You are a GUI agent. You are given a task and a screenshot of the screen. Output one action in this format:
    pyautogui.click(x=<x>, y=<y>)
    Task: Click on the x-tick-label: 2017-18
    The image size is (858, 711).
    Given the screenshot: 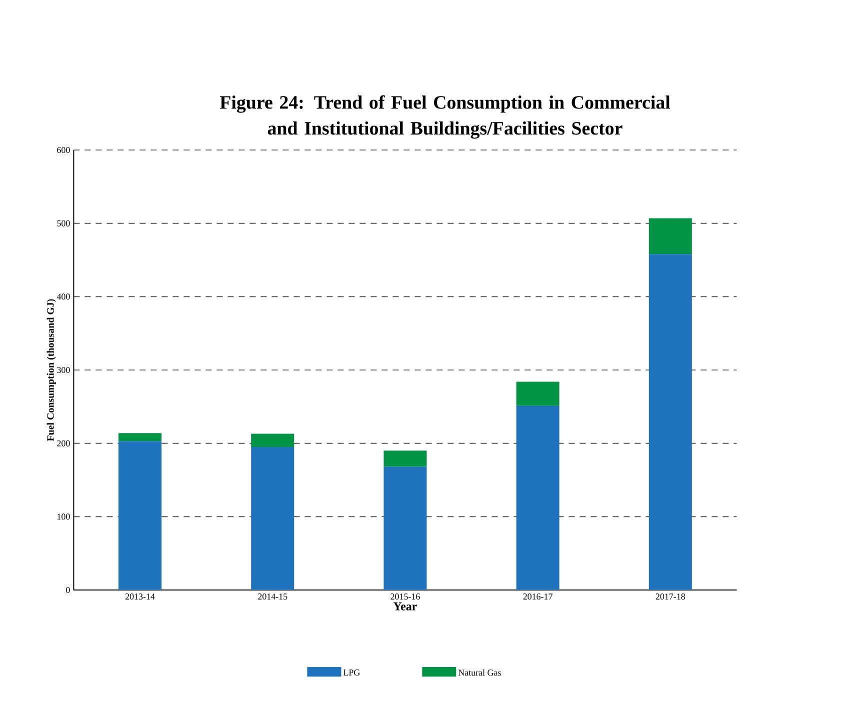 What is the action you would take?
    pyautogui.click(x=671, y=597)
    